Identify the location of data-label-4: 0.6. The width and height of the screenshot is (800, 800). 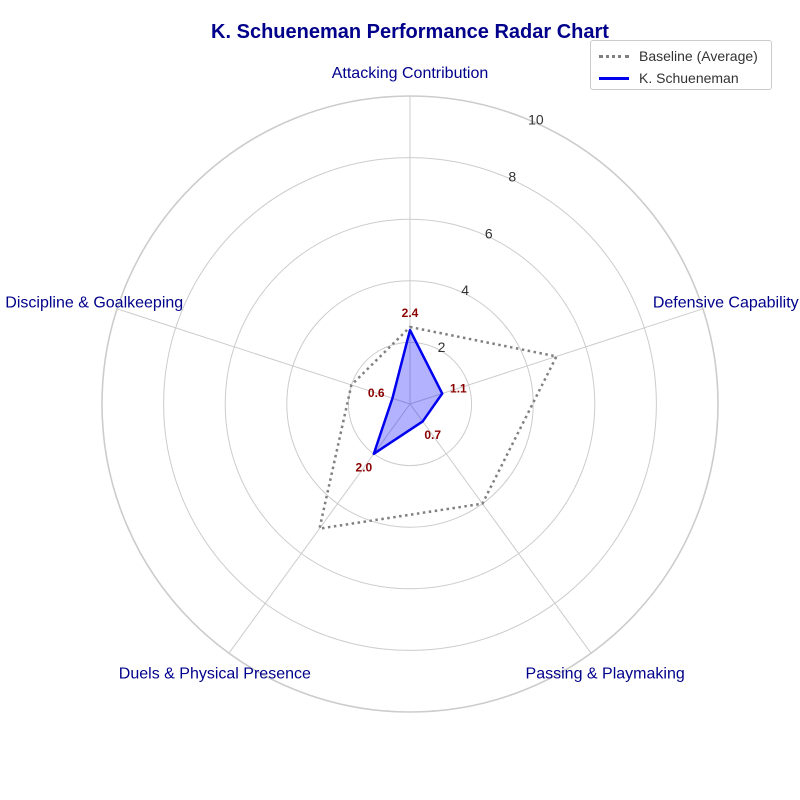
(376, 393).